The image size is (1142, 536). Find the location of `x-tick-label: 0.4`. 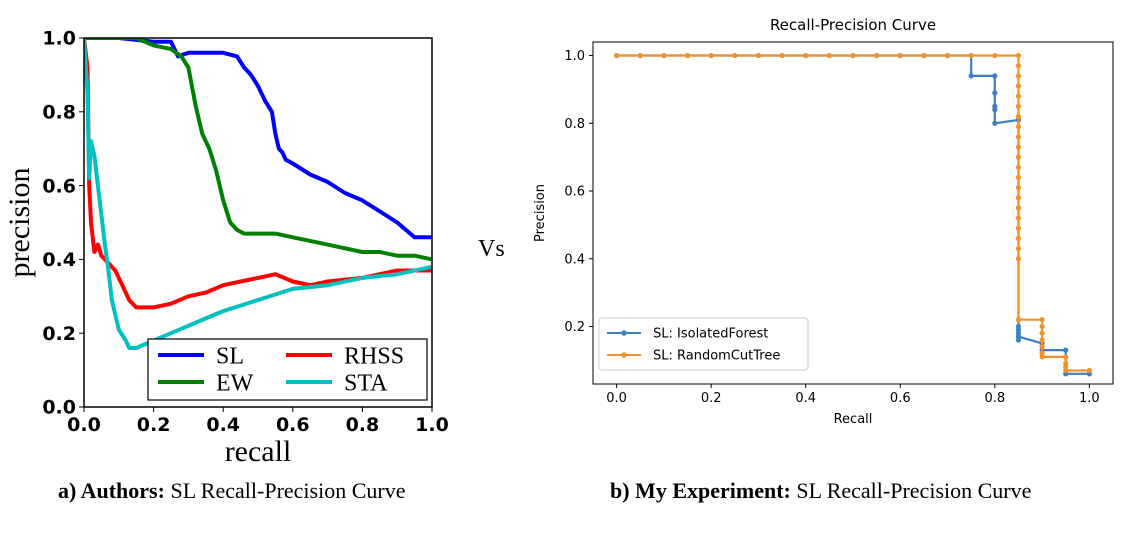

x-tick-label: 0.4 is located at coordinates (805, 398).